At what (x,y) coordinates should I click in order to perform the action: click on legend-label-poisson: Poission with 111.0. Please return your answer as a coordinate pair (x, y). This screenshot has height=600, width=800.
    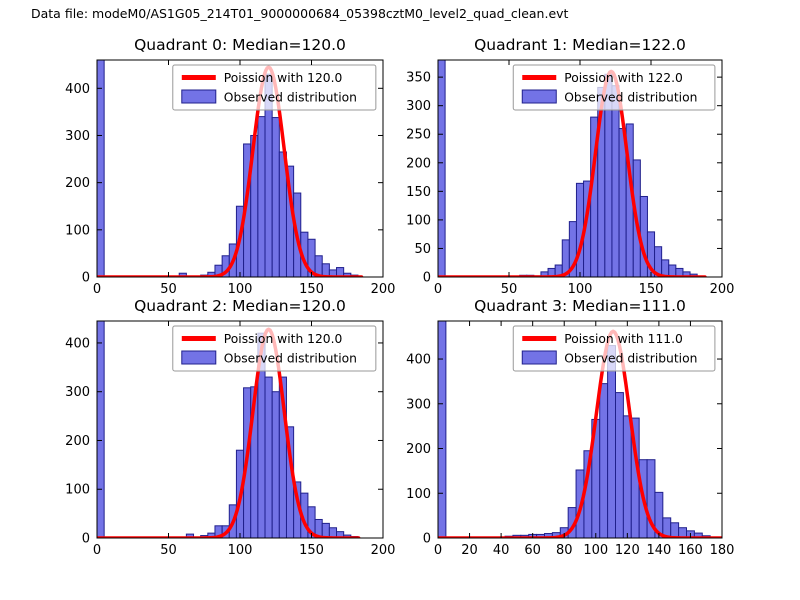
    Looking at the image, I should click on (623, 339).